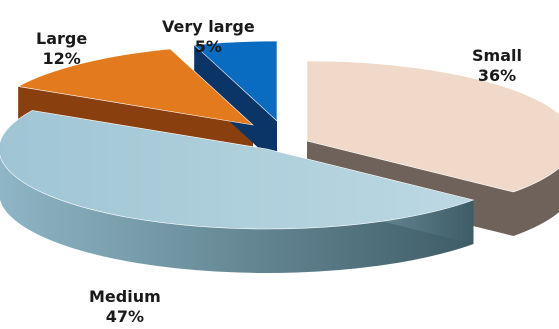 The image size is (559, 329). What do you see at coordinates (62, 48) in the screenshot?
I see `slice-label-large: Large 12%` at bounding box center [62, 48].